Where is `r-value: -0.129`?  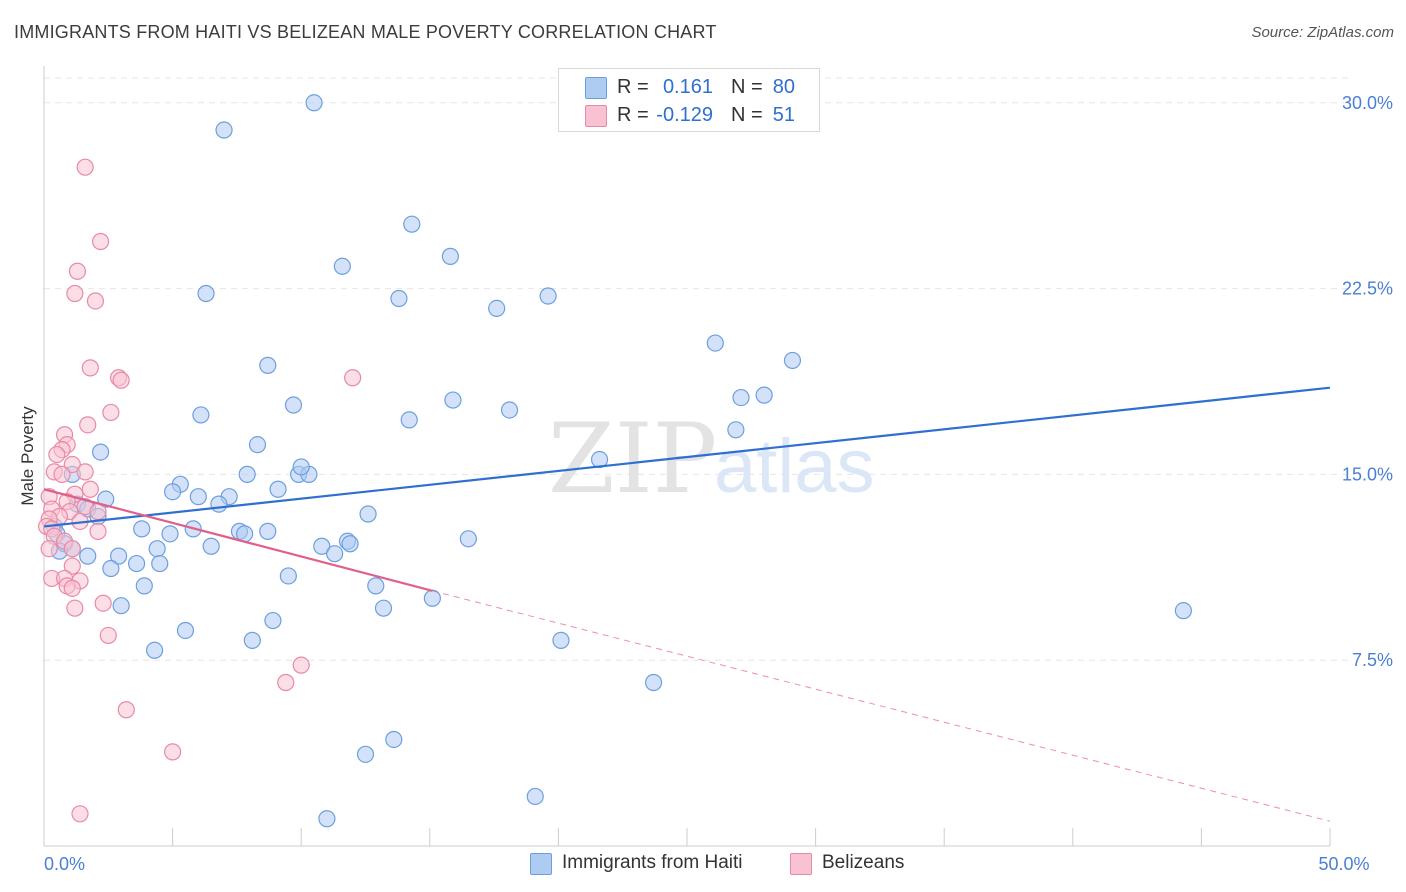
r-value: -0.129 is located at coordinates (684, 115).